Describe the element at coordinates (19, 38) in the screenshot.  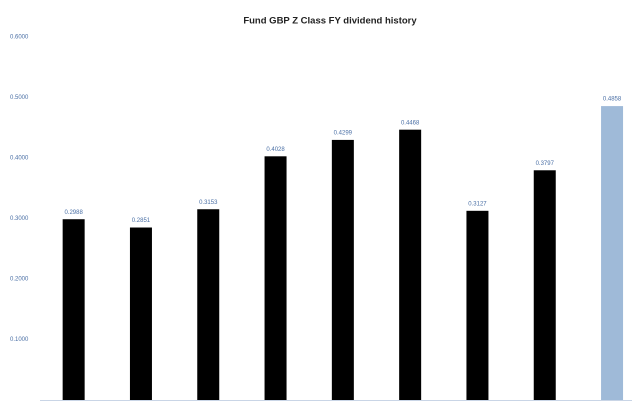
I see `y-tick-label: 0.6000` at that location.